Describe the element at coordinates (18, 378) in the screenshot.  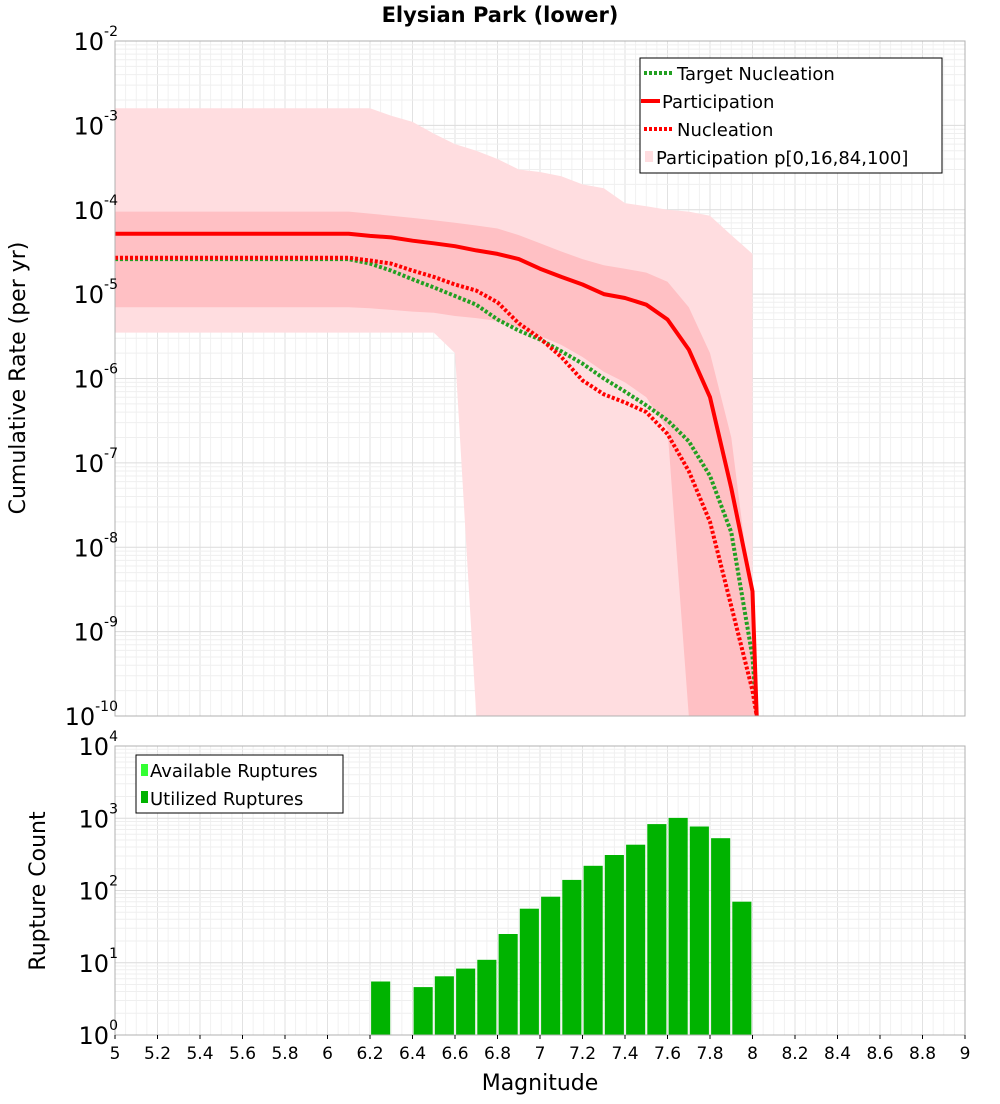
I see `rate-y-axis-title: Cumulative Rate (per yr)` at that location.